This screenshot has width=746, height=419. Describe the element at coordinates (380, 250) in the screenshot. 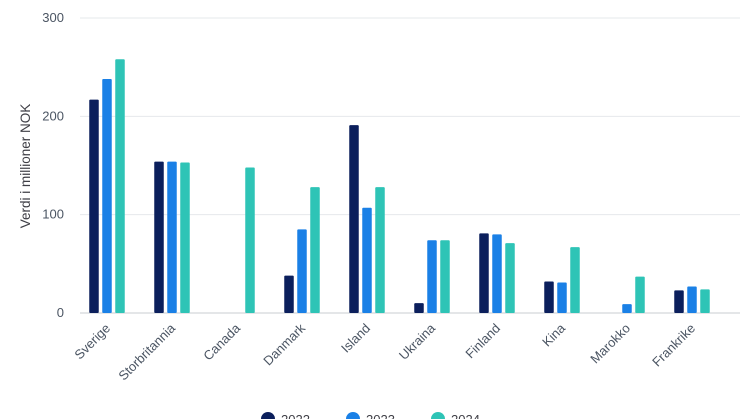

I see `bar-2024-Island` at that location.